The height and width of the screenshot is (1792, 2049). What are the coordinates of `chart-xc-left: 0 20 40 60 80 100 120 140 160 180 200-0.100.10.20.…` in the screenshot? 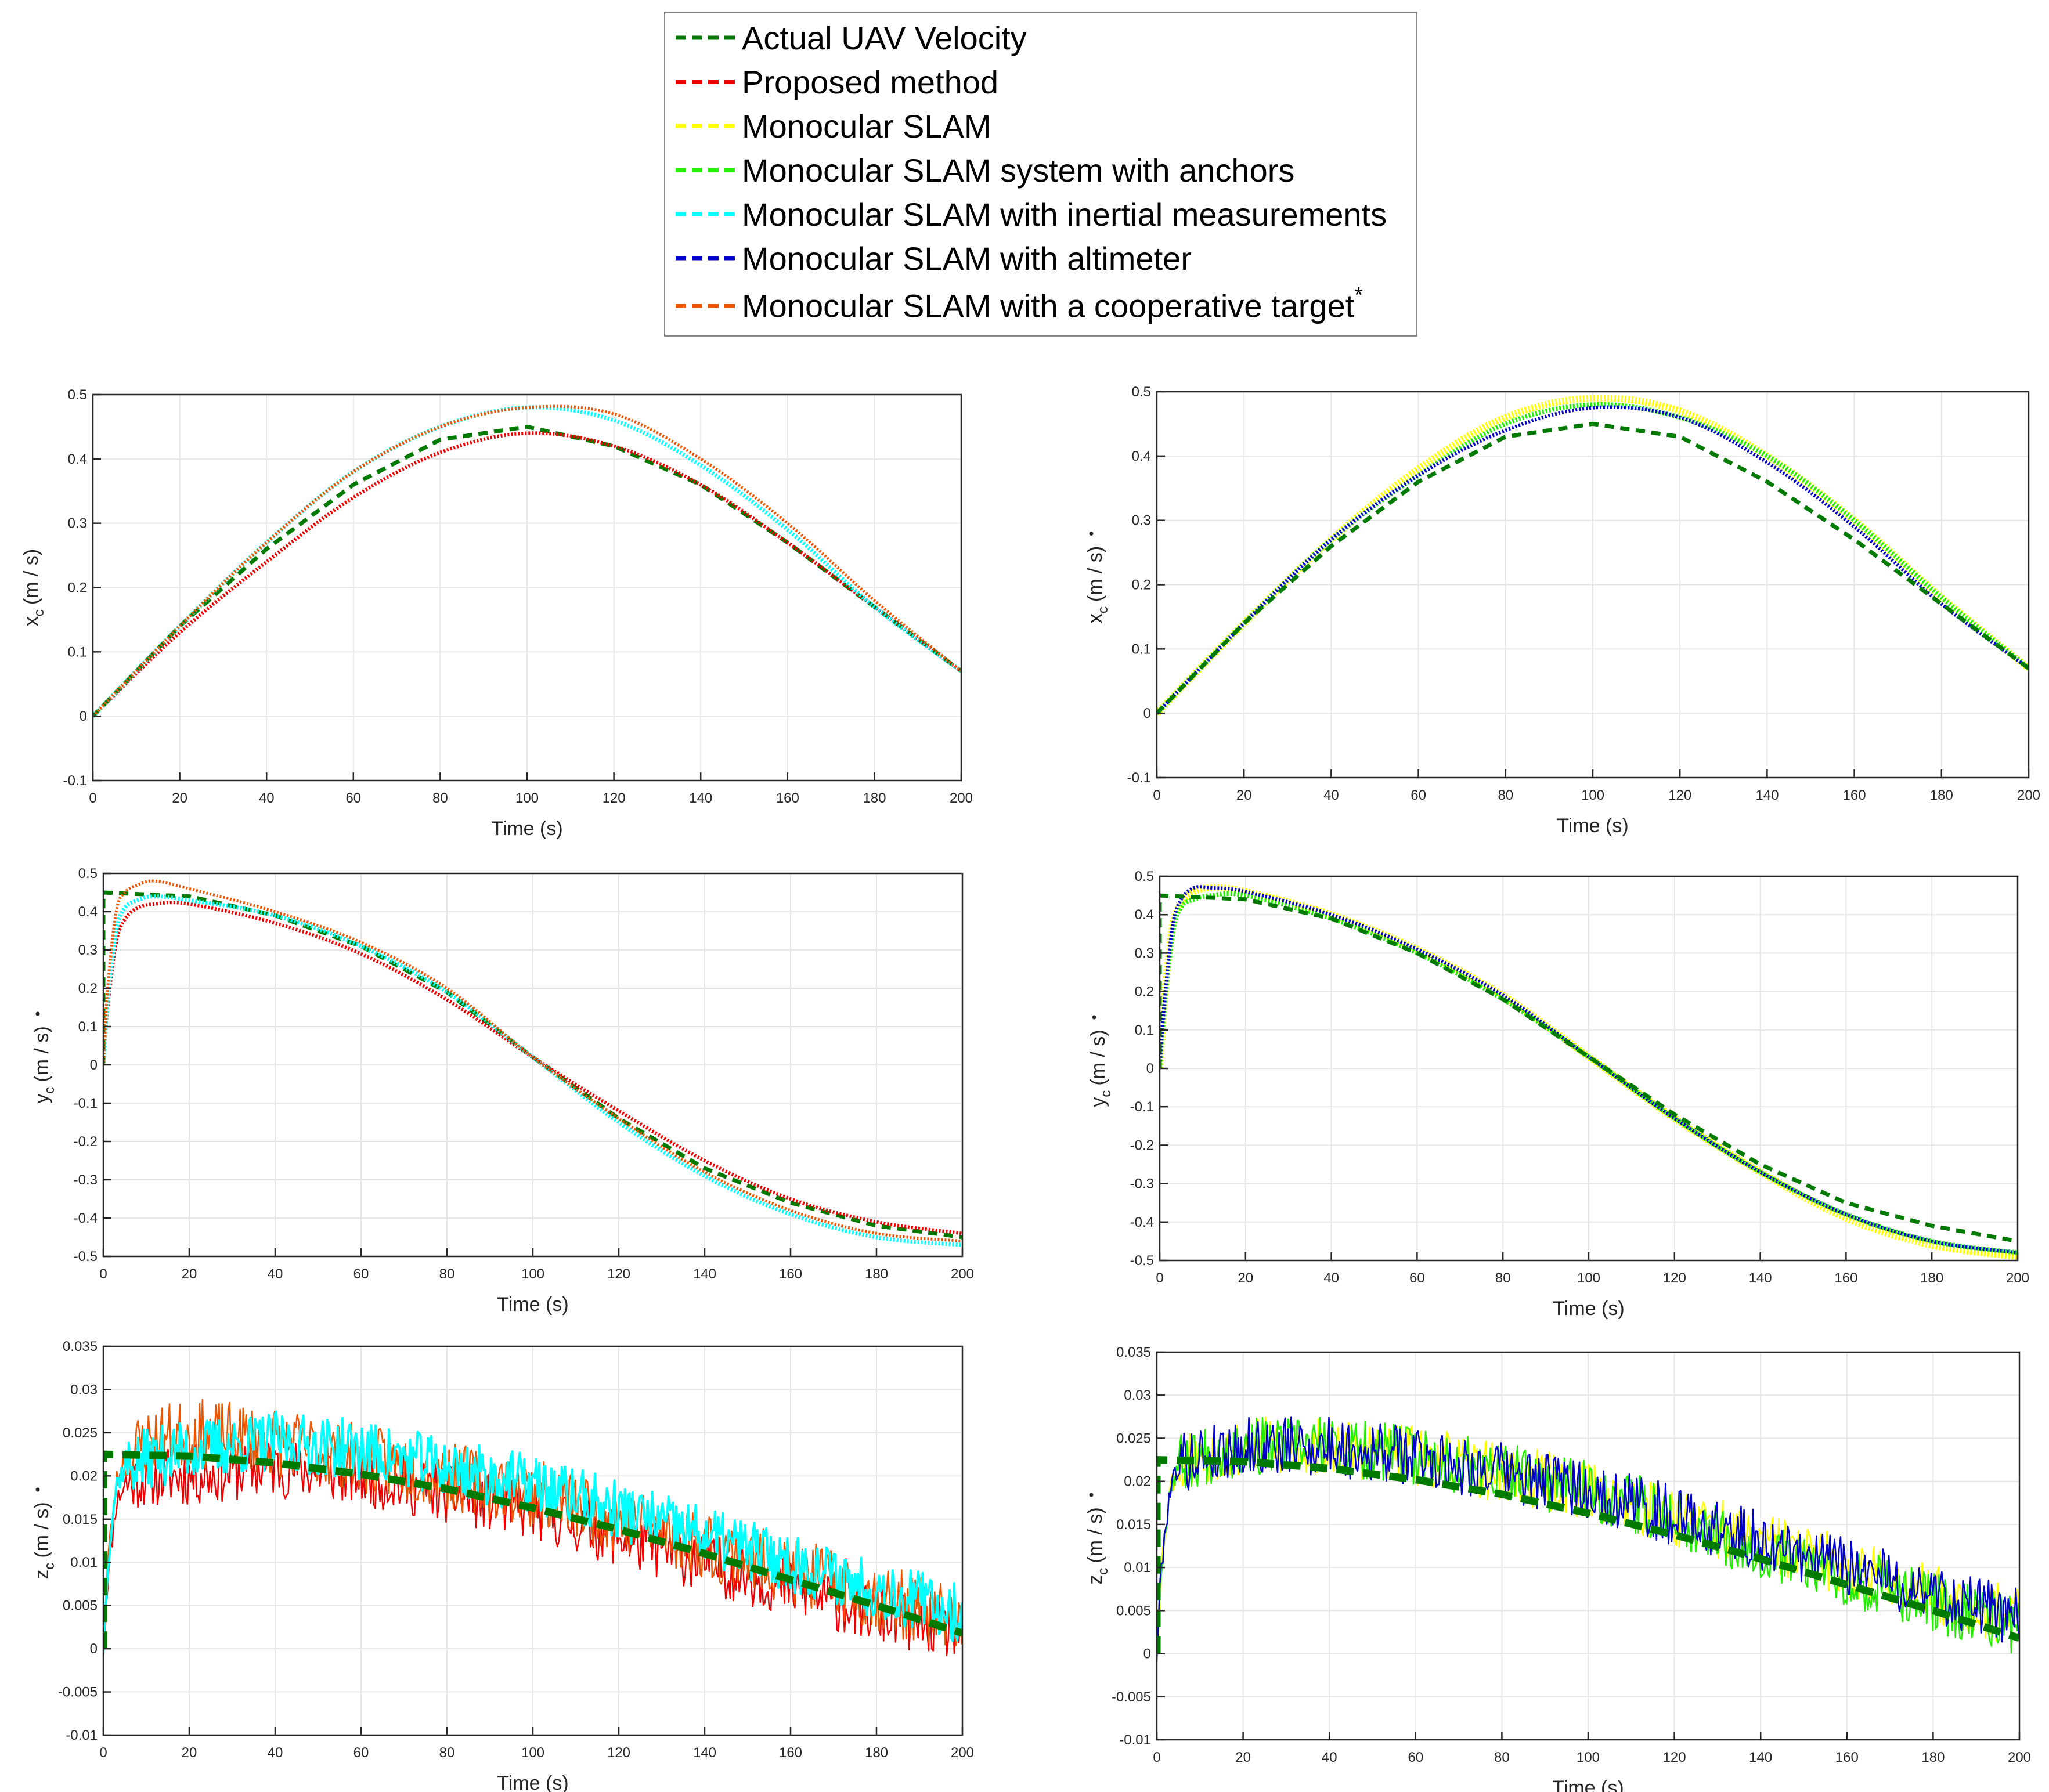 It's located at (496, 613).